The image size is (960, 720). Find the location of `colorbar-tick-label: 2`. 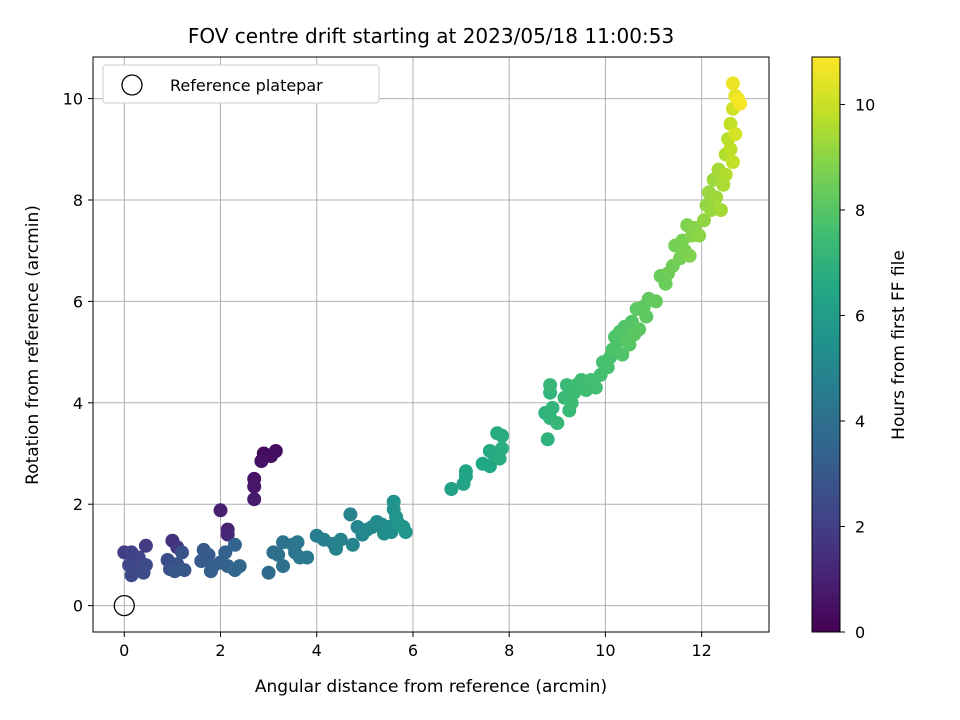

colorbar-tick-label: 2 is located at coordinates (860, 526).